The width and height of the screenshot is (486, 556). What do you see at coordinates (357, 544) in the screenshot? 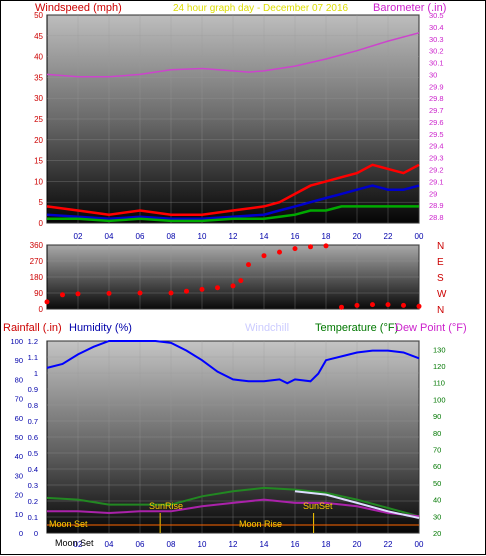
I see `p3-x-tick-label: 20` at bounding box center [357, 544].